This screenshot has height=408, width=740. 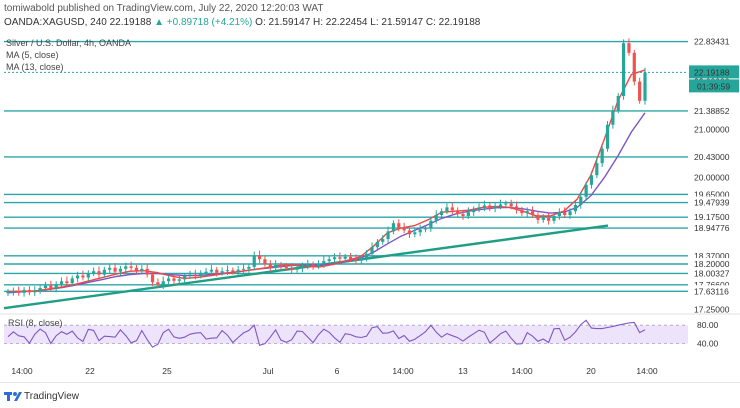 I want to click on rsi-tick-label: 80.00, so click(x=708, y=325).